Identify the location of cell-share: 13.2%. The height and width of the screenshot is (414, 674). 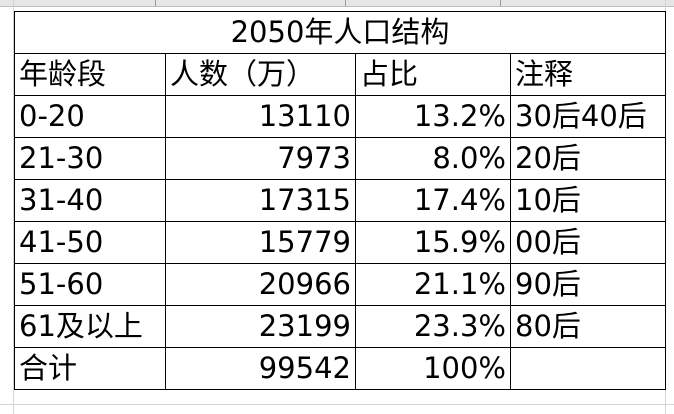
(433, 116).